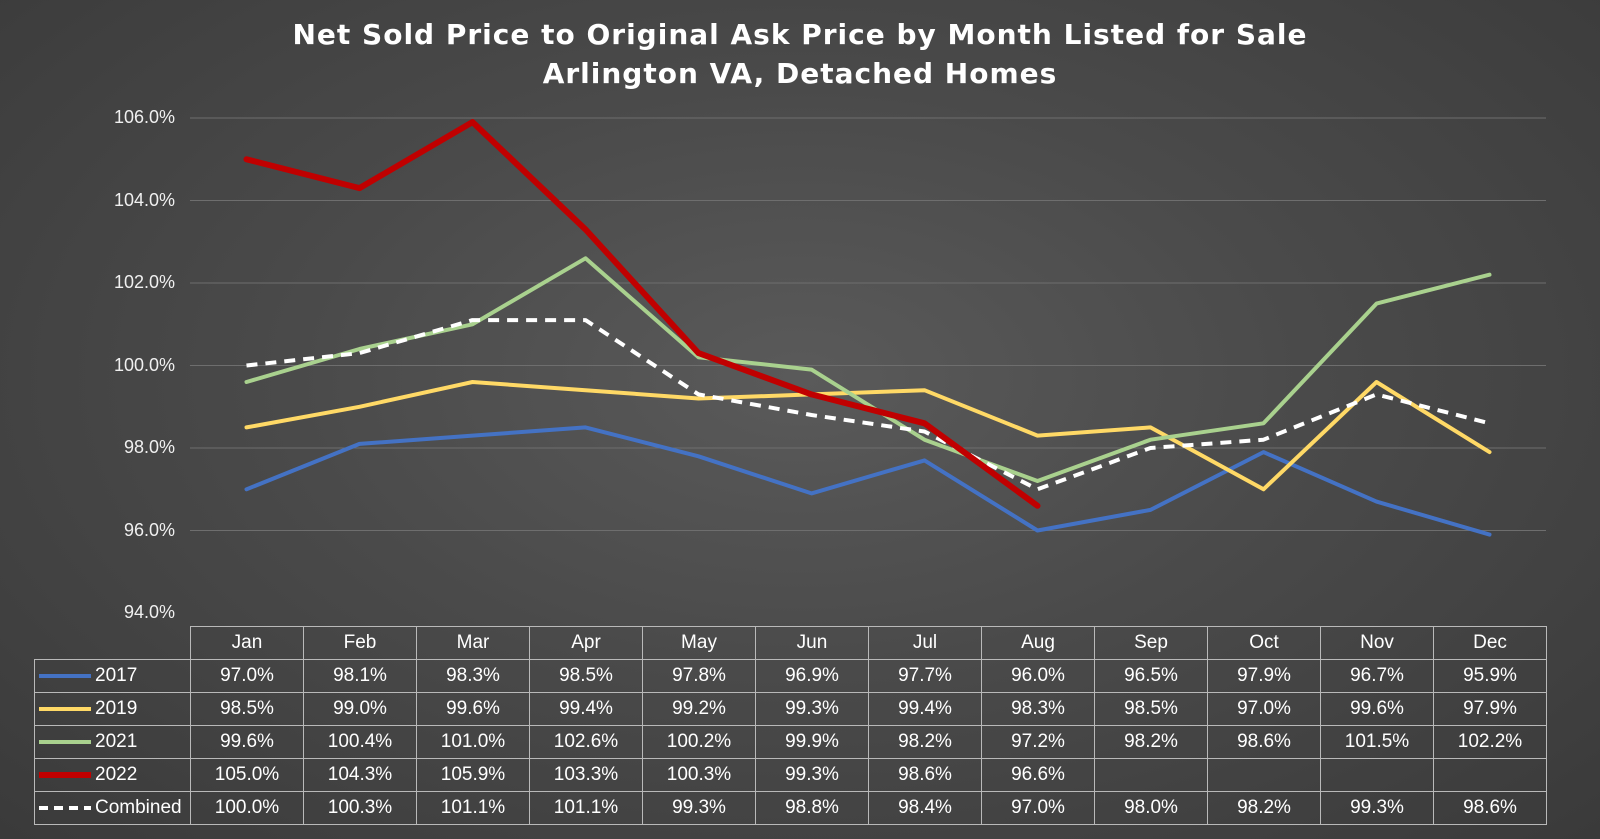 The image size is (1600, 839). What do you see at coordinates (360, 676) in the screenshot?
I see `data-label: 98.1%` at bounding box center [360, 676].